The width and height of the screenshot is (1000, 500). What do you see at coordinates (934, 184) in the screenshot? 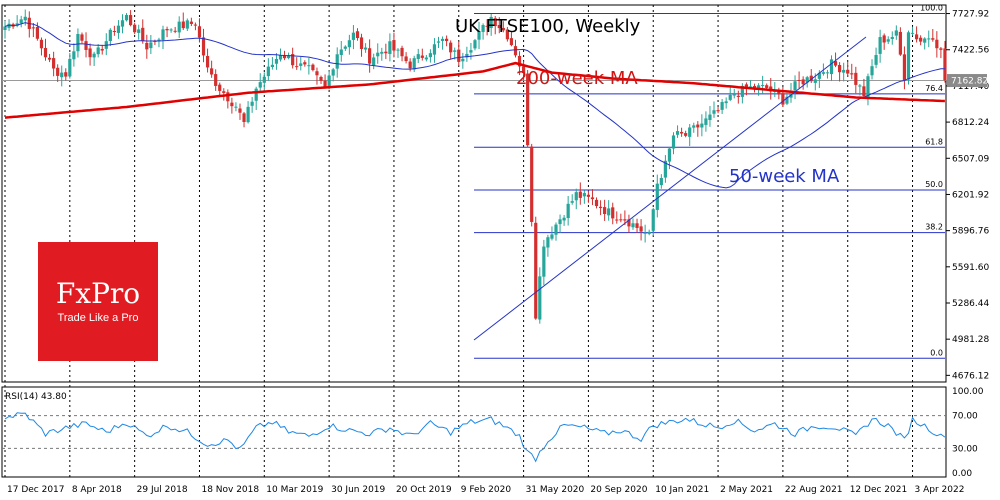
I see `fib-level-label: 50.0` at bounding box center [934, 184].